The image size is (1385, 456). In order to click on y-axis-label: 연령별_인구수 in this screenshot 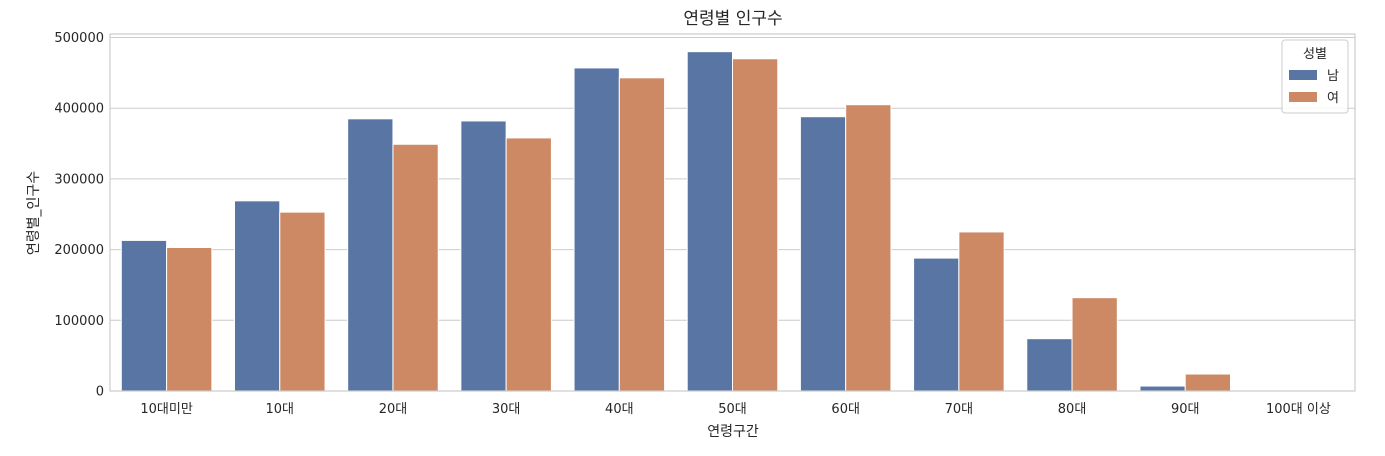, I will do `click(34, 213)`.